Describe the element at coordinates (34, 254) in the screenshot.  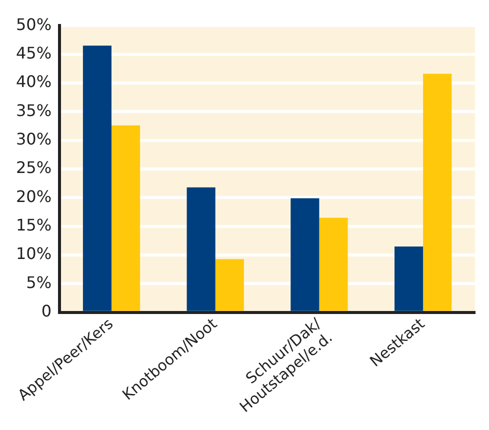
I see `y-tick-label: 10%` at that location.